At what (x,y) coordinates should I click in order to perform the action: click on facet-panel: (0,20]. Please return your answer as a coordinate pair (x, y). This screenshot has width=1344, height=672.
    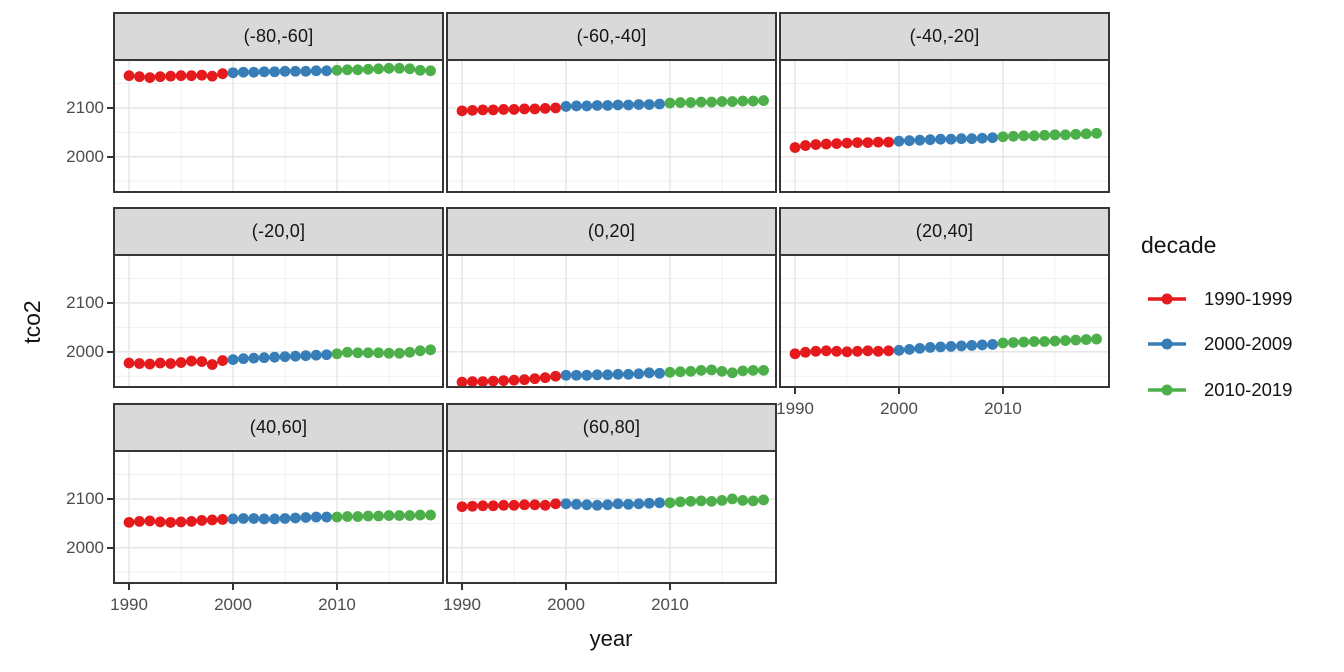
    Looking at the image, I should click on (611, 297).